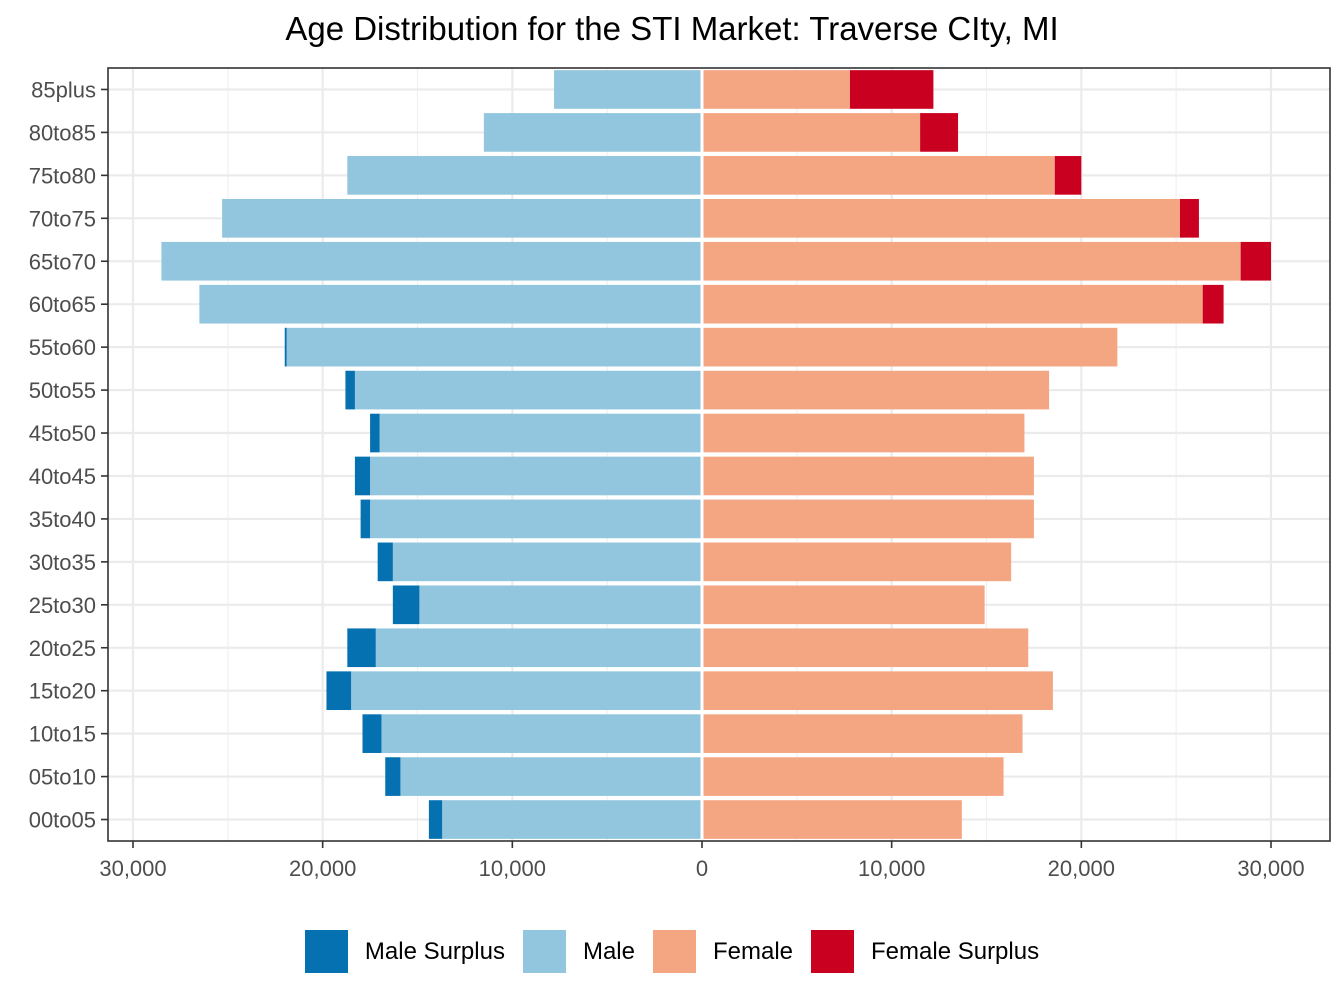 The height and width of the screenshot is (1008, 1344). What do you see at coordinates (547, 562) in the screenshot?
I see `bar-male-30to35` at bounding box center [547, 562].